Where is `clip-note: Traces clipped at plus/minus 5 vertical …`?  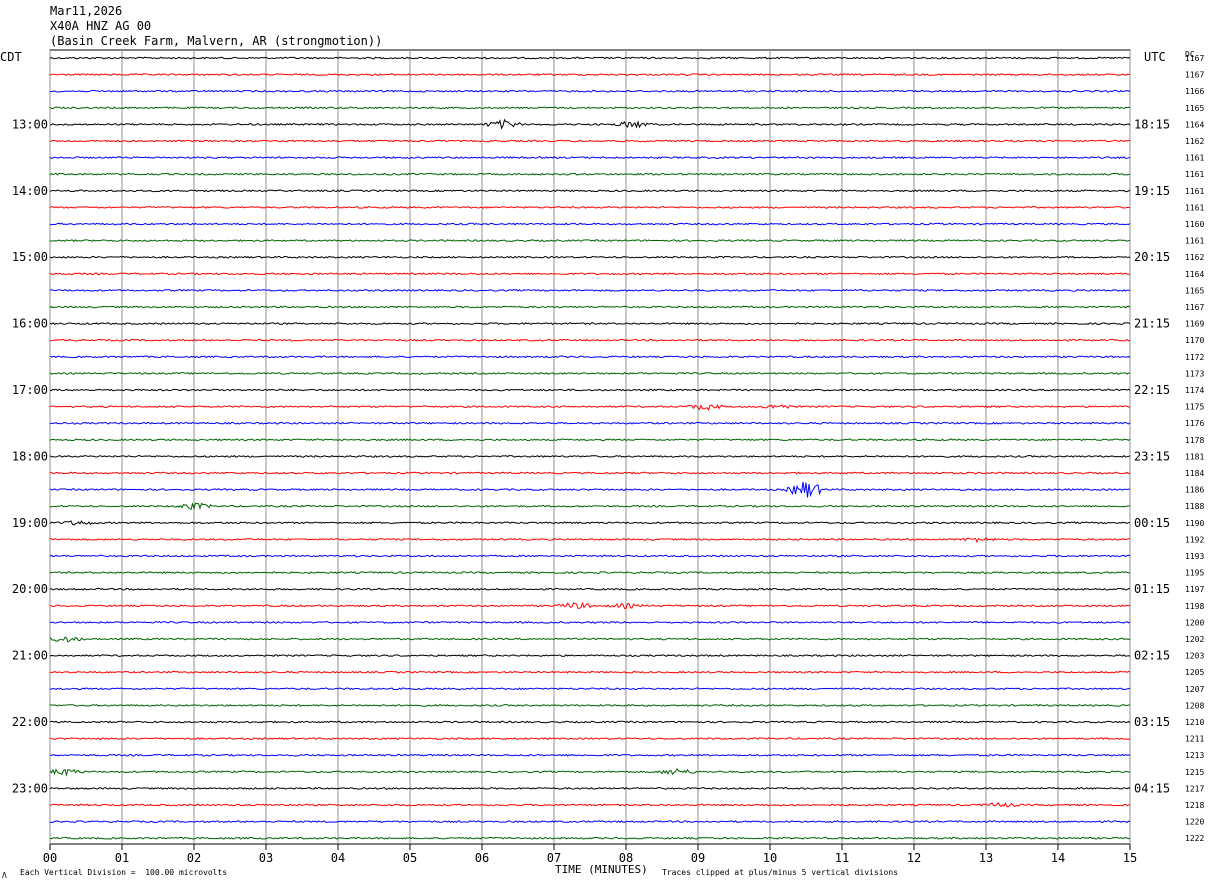 clip-note: Traces clipped at plus/minus 5 vertical … is located at coordinates (780, 872).